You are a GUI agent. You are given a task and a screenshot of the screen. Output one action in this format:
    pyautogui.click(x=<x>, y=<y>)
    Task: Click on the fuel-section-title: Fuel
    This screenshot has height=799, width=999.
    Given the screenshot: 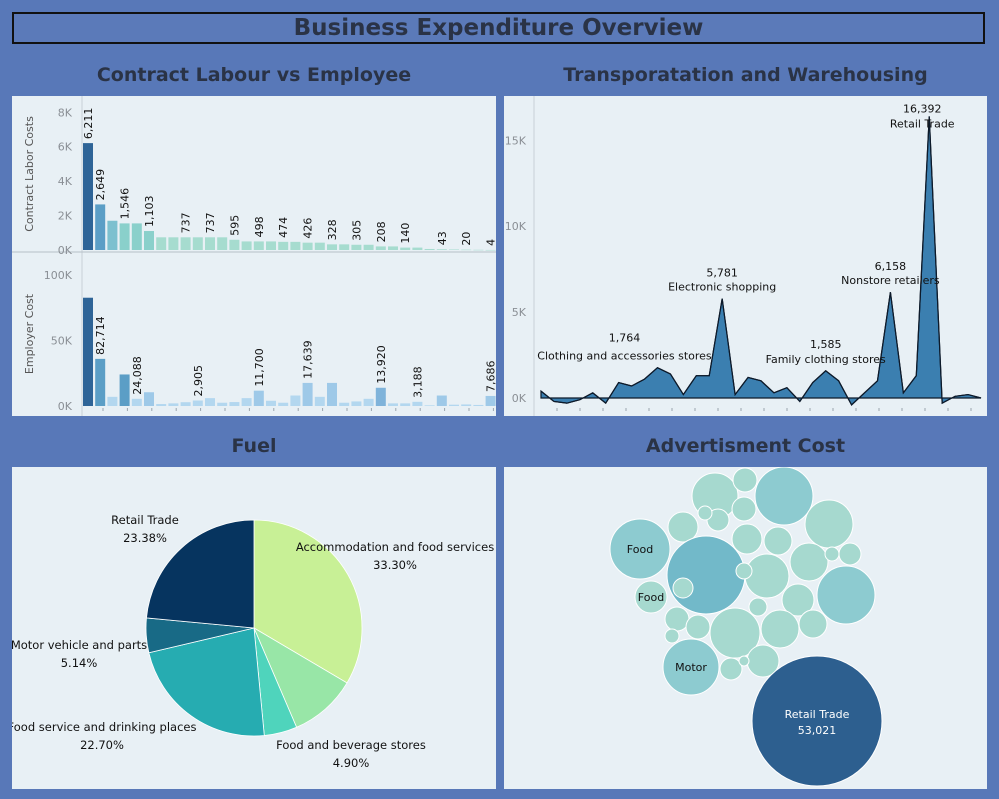 What is the action you would take?
    pyautogui.click(x=254, y=446)
    